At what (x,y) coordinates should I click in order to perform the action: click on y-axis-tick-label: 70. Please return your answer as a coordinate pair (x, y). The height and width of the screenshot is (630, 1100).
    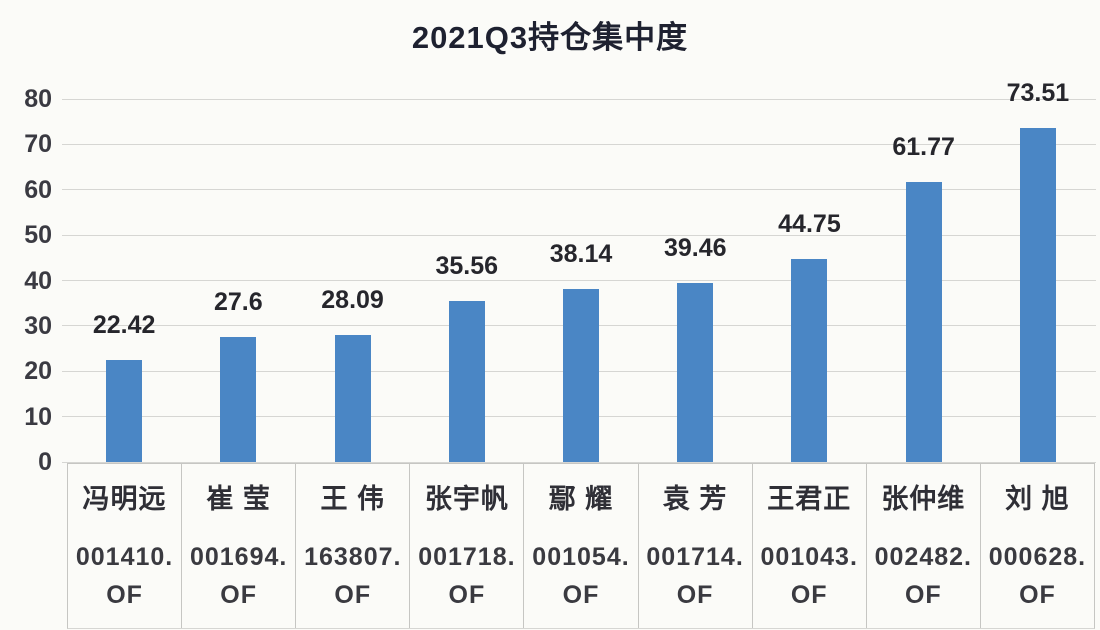
    Looking at the image, I should click on (38, 144).